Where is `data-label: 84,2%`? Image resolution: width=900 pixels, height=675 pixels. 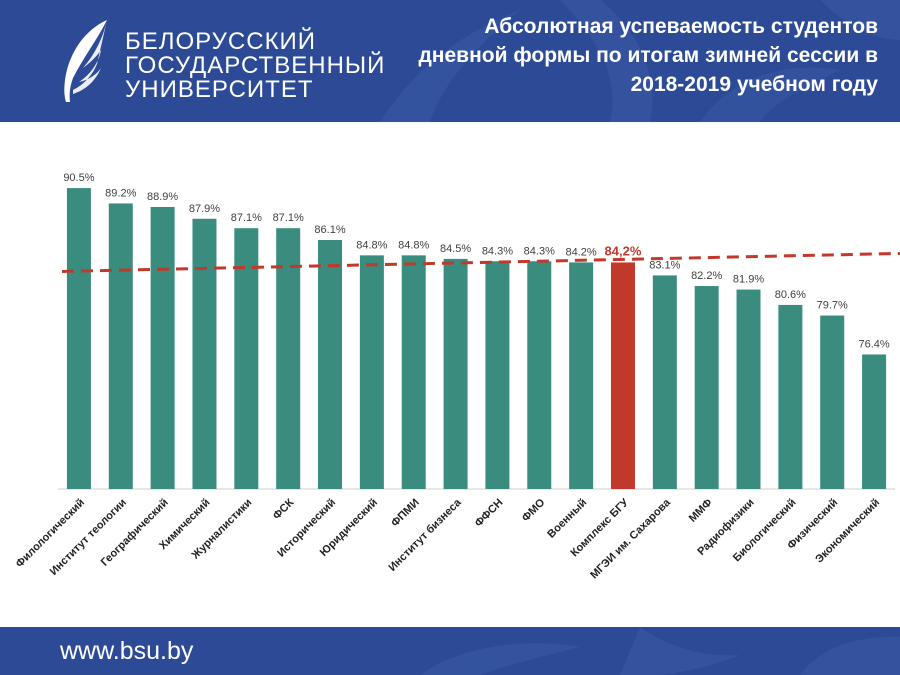
data-label: 84,2% is located at coordinates (623, 250).